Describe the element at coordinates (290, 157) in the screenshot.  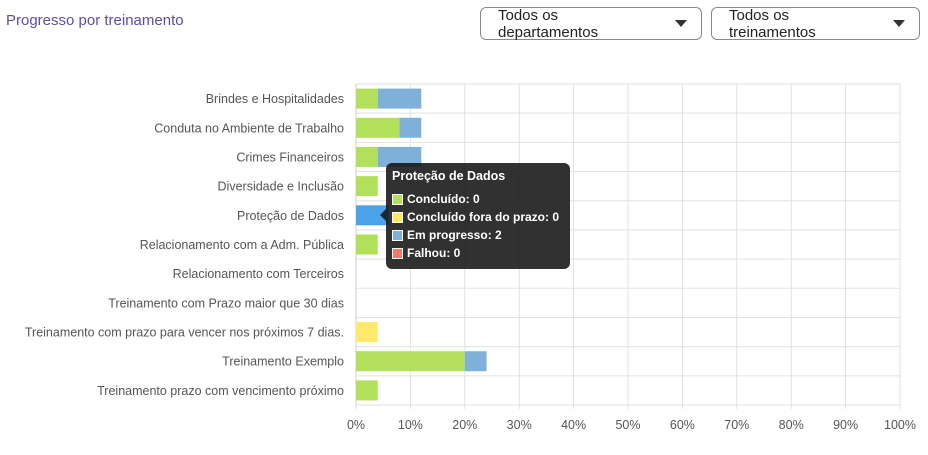
I see `category-label: Crimes Financeiros` at that location.